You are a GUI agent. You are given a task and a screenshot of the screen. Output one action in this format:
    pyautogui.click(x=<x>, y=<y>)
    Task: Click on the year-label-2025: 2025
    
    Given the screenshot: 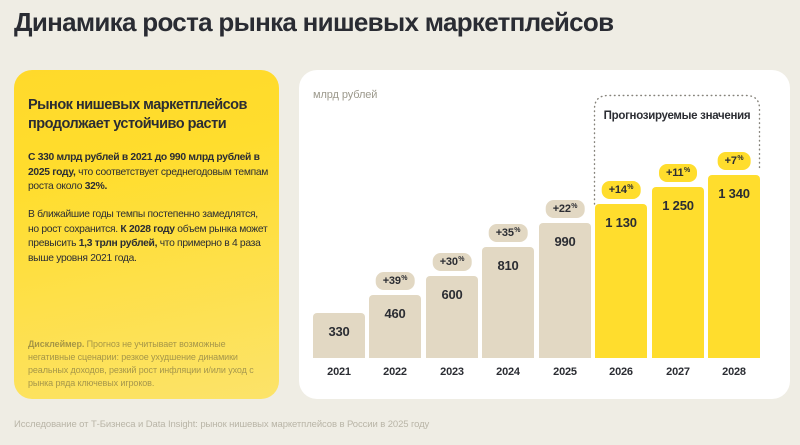 What is the action you would take?
    pyautogui.click(x=565, y=372)
    